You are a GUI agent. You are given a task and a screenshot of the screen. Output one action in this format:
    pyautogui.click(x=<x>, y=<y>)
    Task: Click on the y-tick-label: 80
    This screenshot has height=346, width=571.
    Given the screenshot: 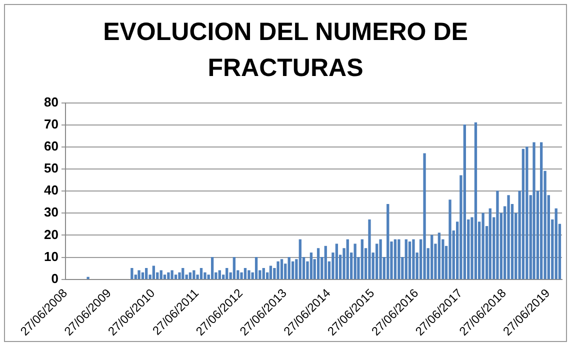 What is the action you would take?
    pyautogui.click(x=51, y=102)
    